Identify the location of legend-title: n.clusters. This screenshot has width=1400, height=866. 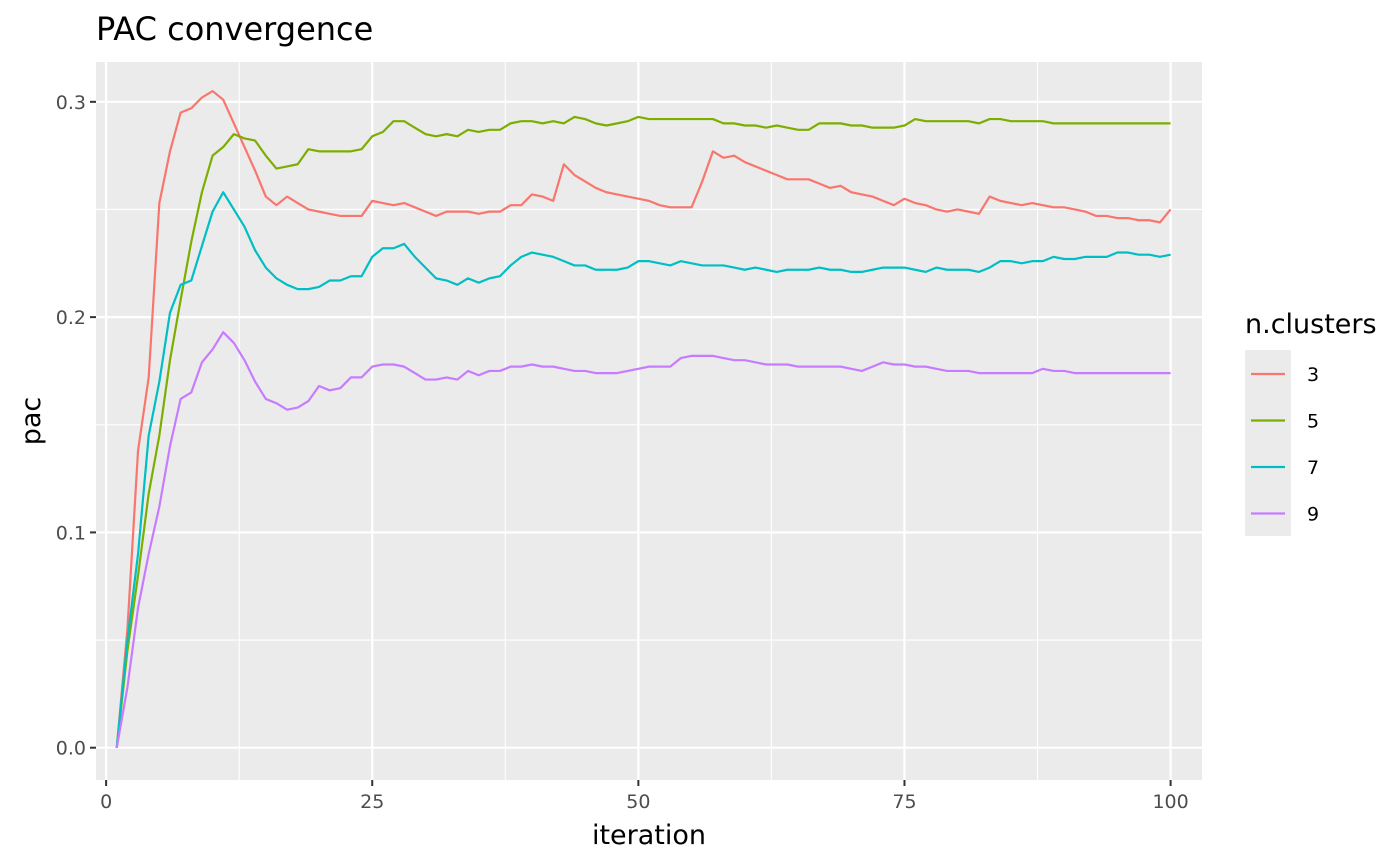
(1311, 324).